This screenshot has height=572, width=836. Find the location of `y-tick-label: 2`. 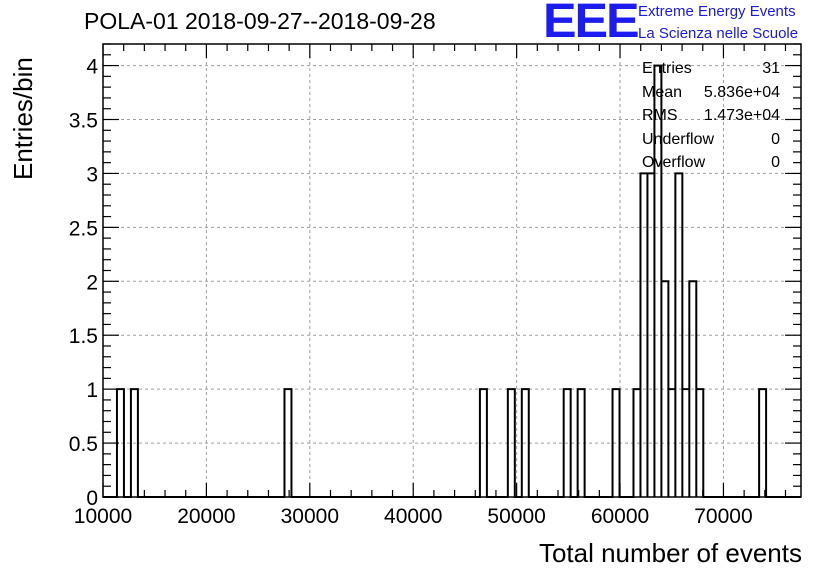

y-tick-label: 2 is located at coordinates (92, 282).